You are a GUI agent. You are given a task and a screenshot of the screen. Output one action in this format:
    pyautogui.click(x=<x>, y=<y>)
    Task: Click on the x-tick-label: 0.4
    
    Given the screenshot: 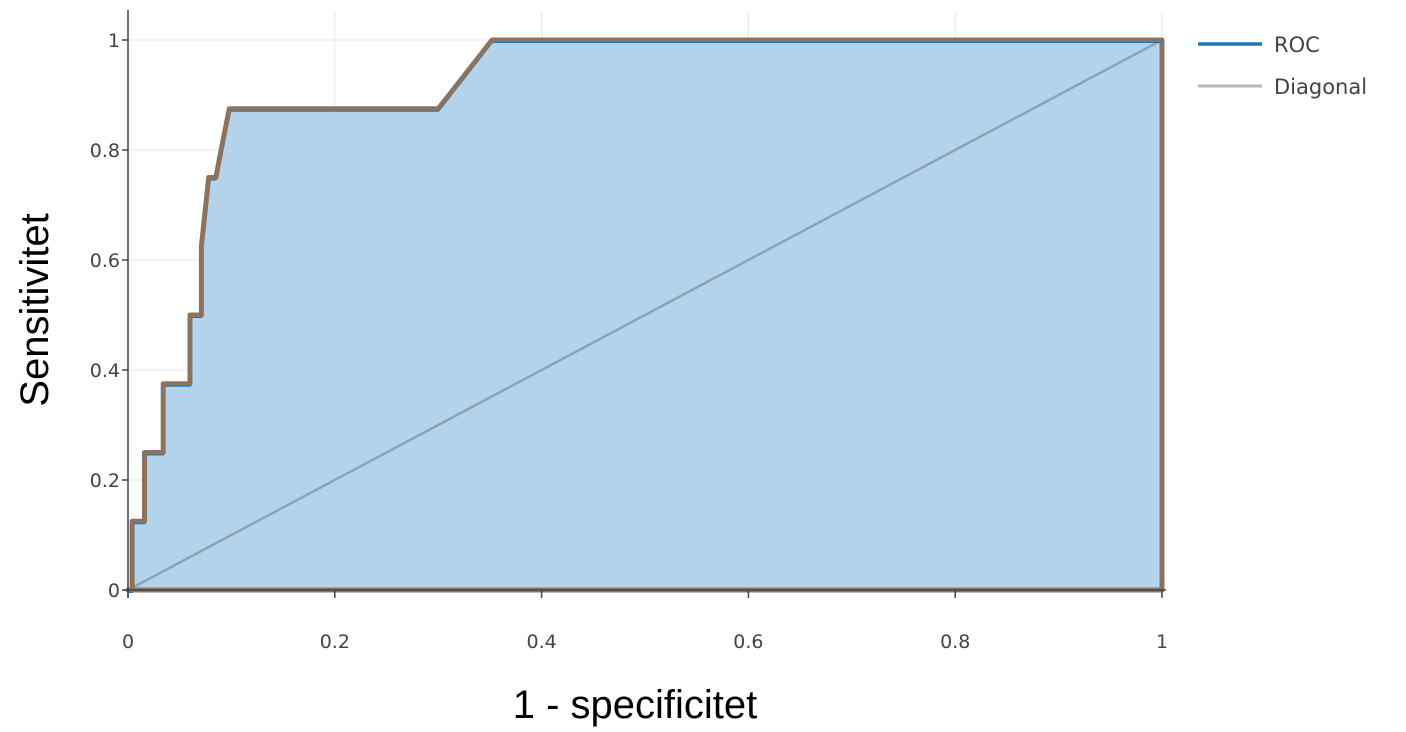 What is the action you would take?
    pyautogui.click(x=541, y=642)
    